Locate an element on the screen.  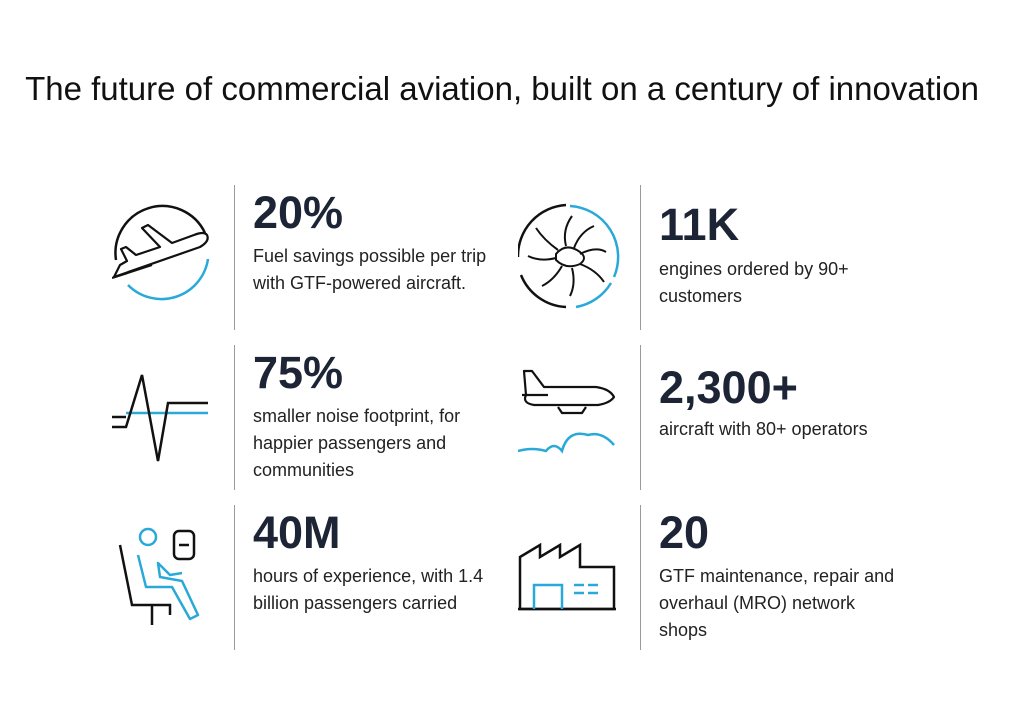
stat-description: aircraft with 80+ operators is located at coordinates (763, 429).